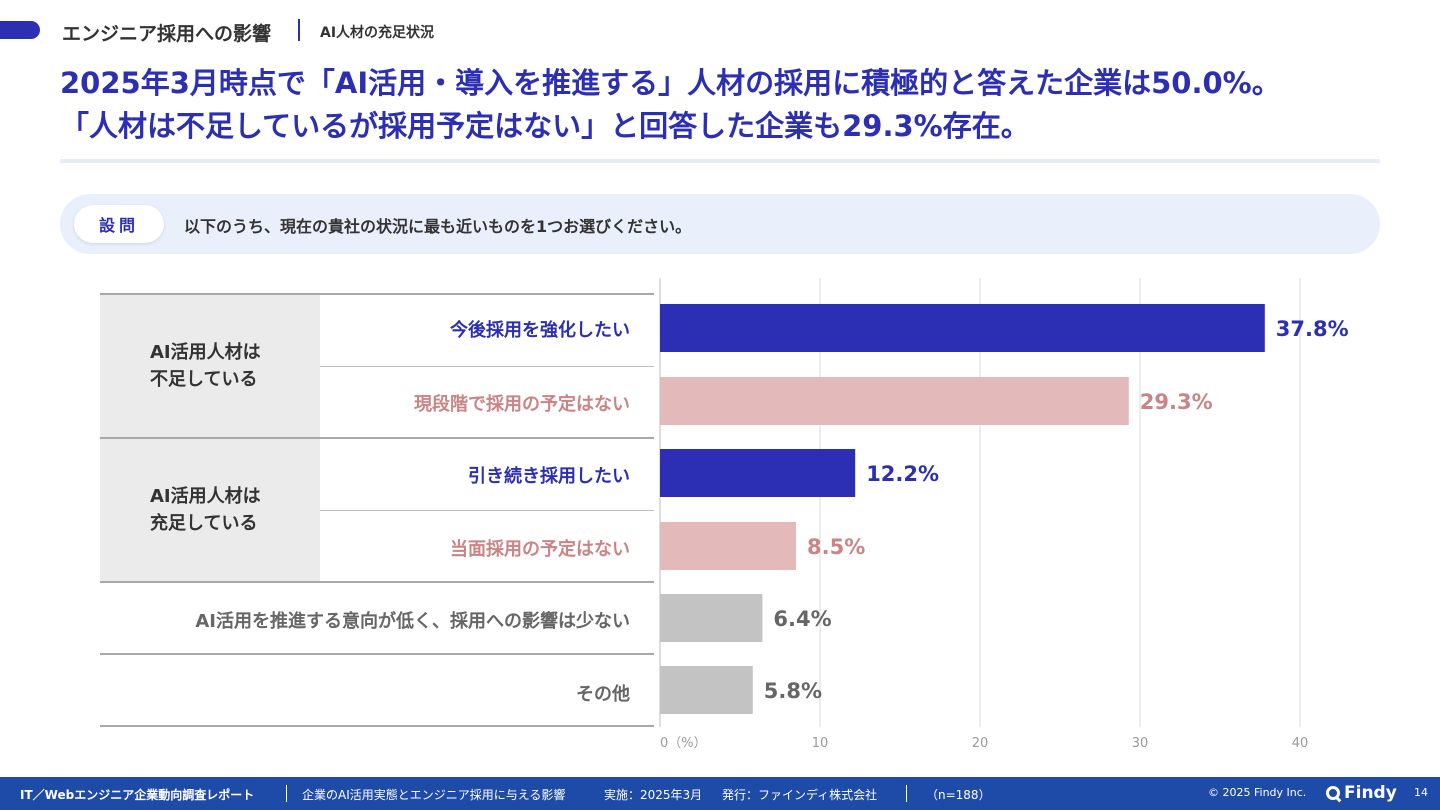 The width and height of the screenshot is (1440, 810). Describe the element at coordinates (205, 366) in the screenshot. I see `group-label-shortage: AI活用人材は 不足している` at that location.